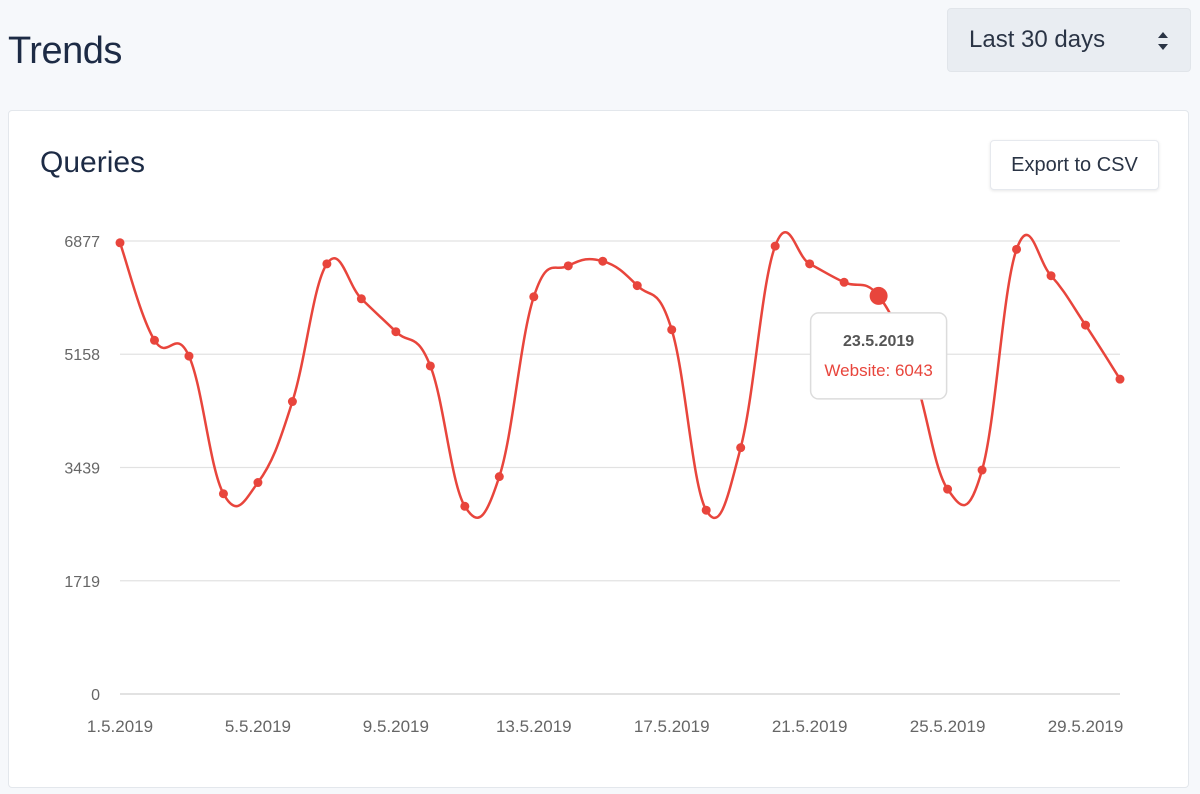 The width and height of the screenshot is (1200, 794). Describe the element at coordinates (258, 726) in the screenshot. I see `x-tick-label: 5.5.2019` at that location.